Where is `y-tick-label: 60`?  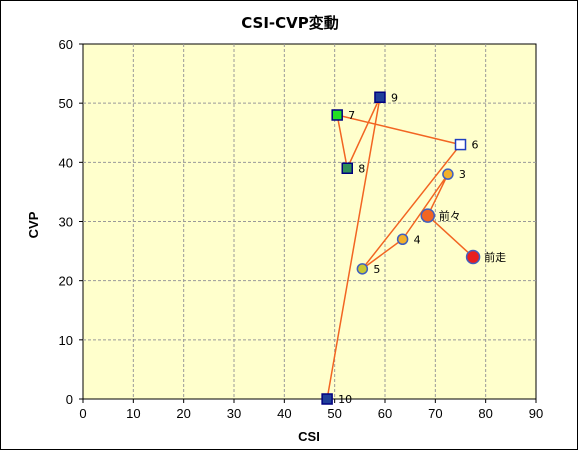 y-tick-label: 60 is located at coordinates (66, 44).